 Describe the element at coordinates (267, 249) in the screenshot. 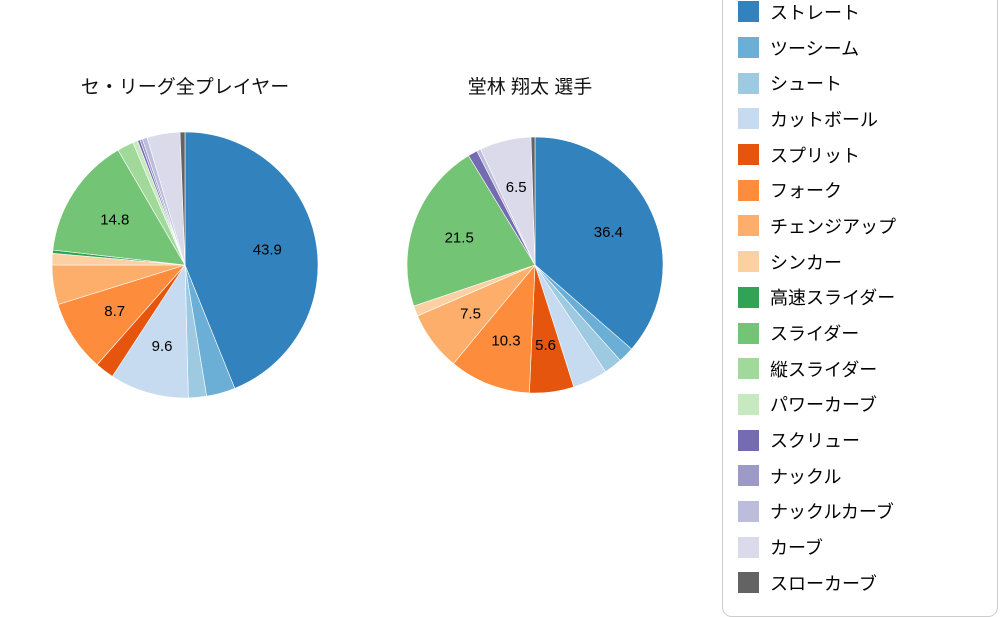

I see `pie-label: 43.9` at that location.